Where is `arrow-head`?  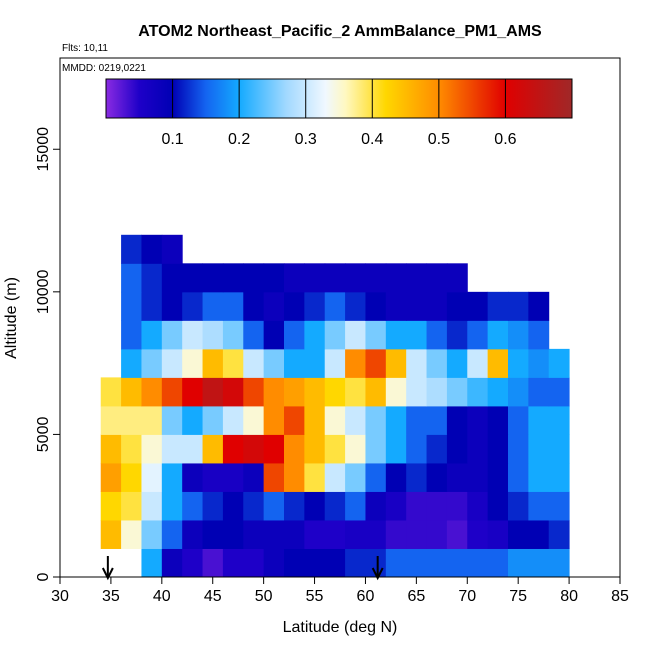
arrow-head is located at coordinates (377, 574).